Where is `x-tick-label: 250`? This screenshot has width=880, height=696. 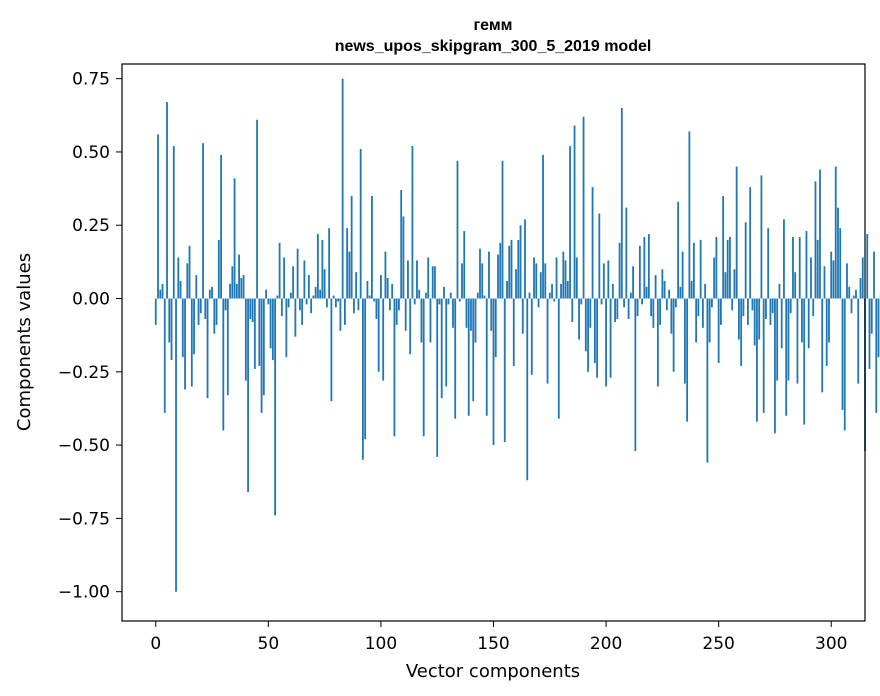
x-tick-label: 250 is located at coordinates (718, 644).